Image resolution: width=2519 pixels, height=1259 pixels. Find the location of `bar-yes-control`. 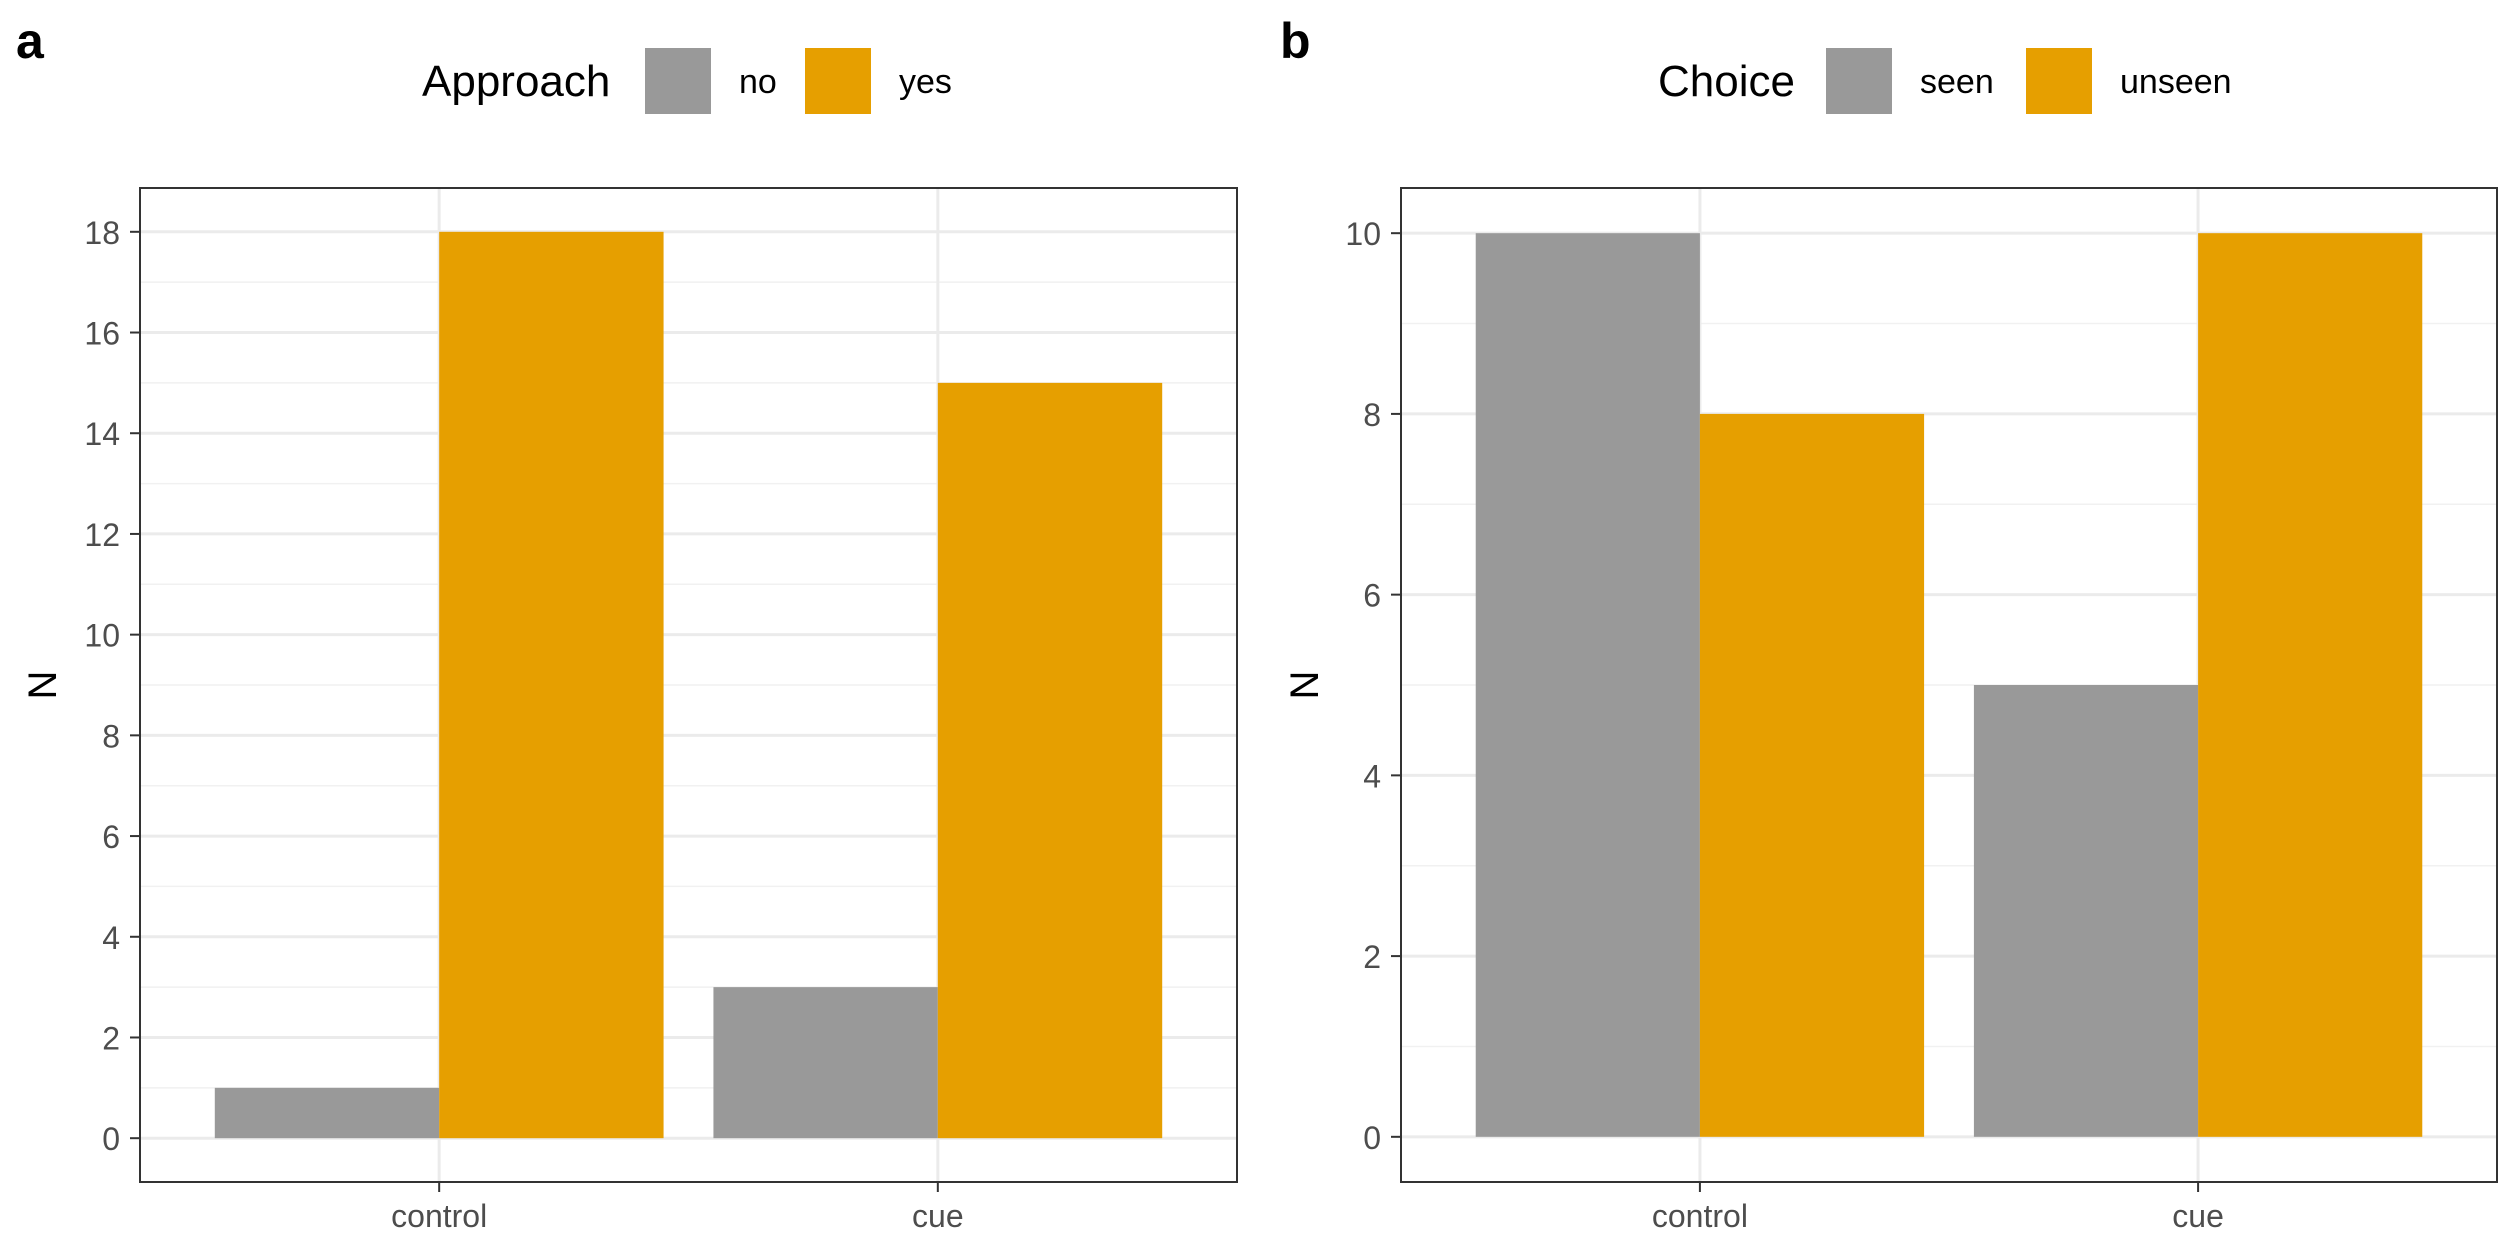

bar-yes-control is located at coordinates (551, 685).